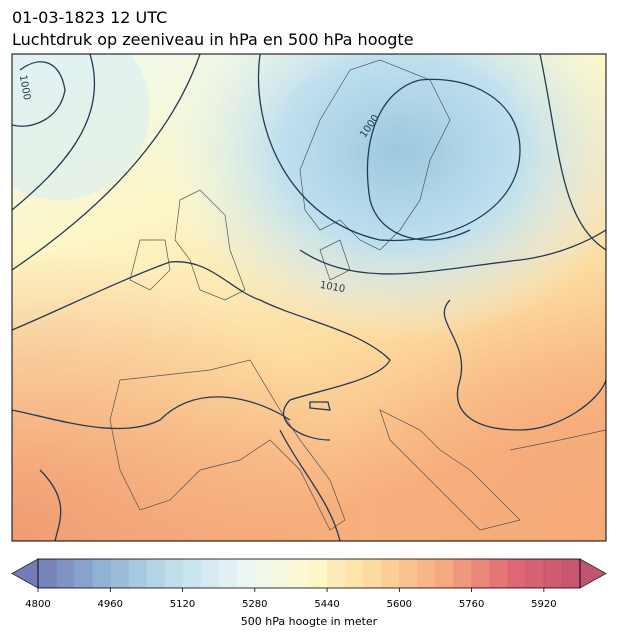  Describe the element at coordinates (543, 604) in the screenshot. I see `colorbar-tick-label: 5920` at that location.